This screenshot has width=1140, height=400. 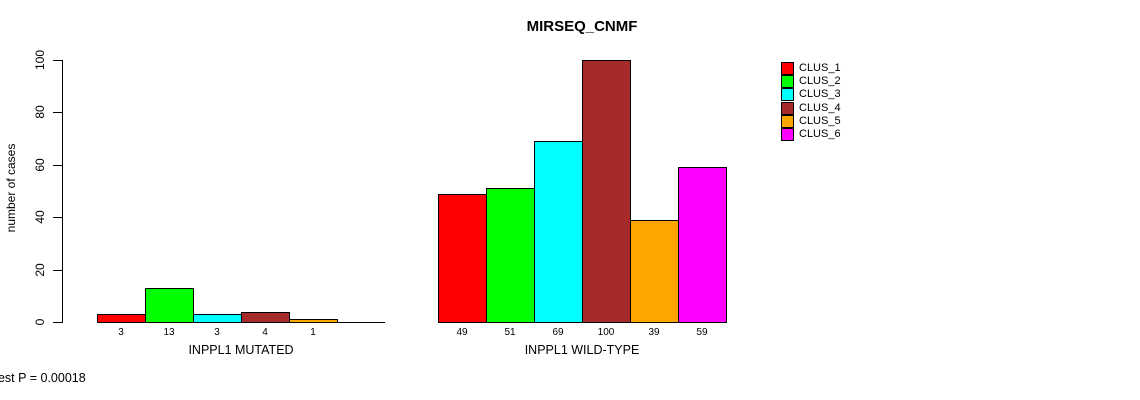 I want to click on legend-item: CLUS_4, so click(x=811, y=108).